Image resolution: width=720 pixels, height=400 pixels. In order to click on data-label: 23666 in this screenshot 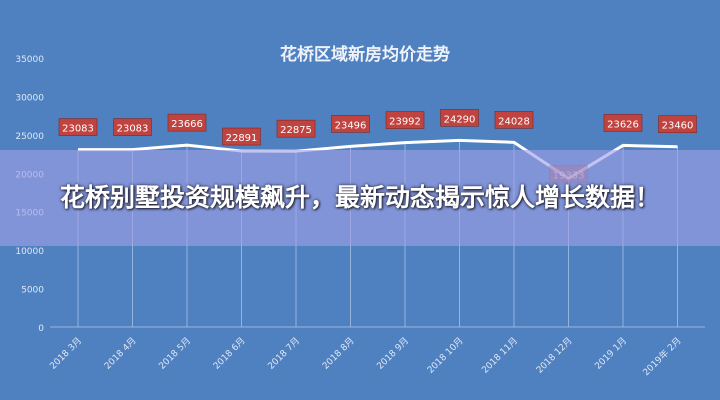, I will do `click(187, 124)`.